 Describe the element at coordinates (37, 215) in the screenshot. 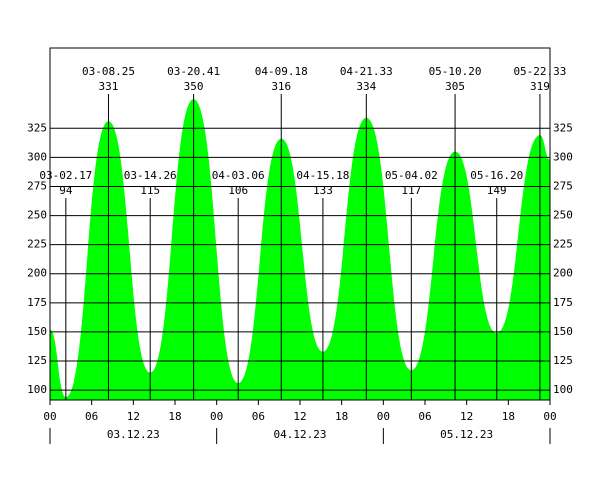

I see `y-tick-label: 250` at that location.